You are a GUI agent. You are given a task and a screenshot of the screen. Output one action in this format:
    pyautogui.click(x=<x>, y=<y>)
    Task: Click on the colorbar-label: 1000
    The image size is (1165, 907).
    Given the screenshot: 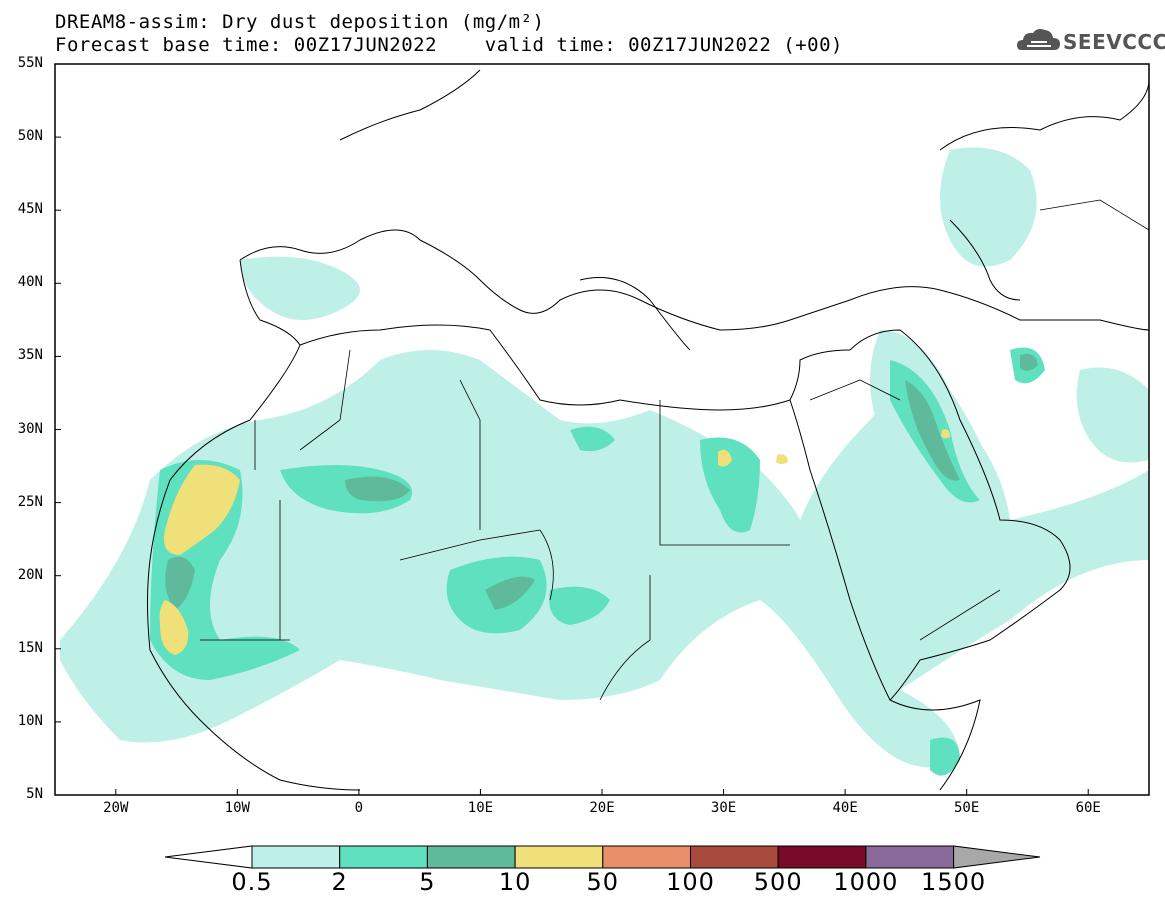 What is the action you would take?
    pyautogui.click(x=866, y=882)
    